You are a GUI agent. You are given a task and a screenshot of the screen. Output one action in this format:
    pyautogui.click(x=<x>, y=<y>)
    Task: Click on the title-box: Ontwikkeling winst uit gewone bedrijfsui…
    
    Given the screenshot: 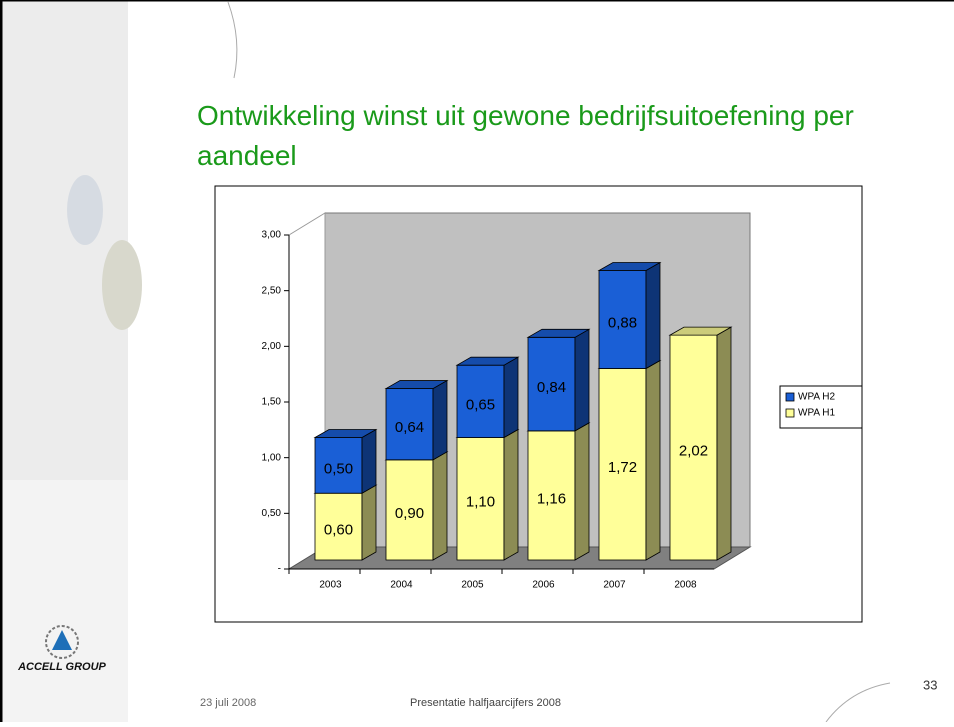 What is the action you would take?
    pyautogui.click(x=525, y=135)
    